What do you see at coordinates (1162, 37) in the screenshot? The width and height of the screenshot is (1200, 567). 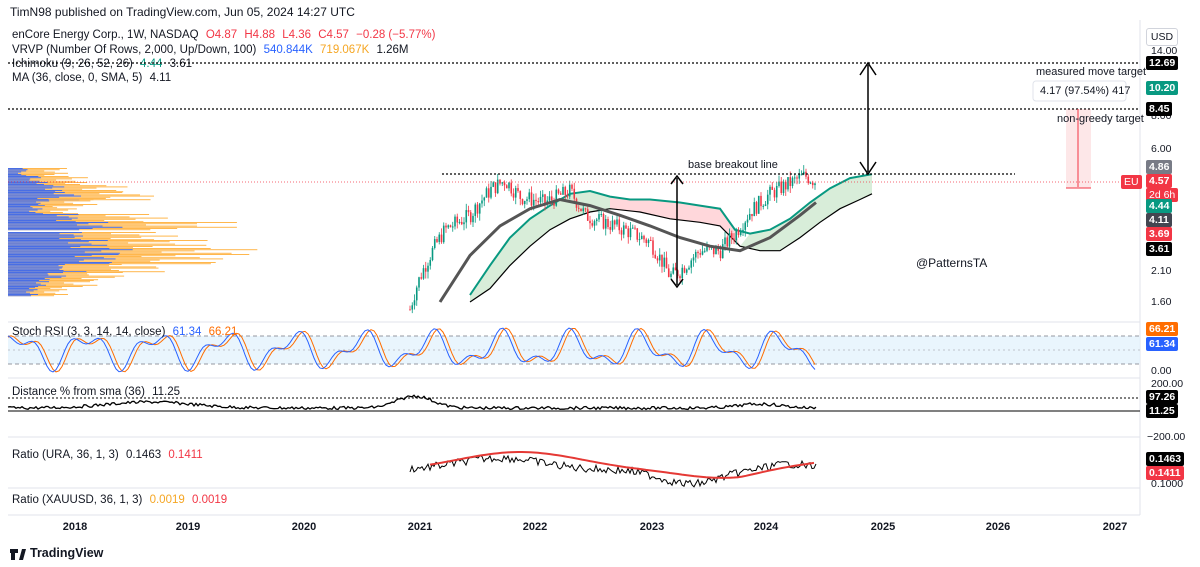 I see `currency-button: USD` at bounding box center [1162, 37].